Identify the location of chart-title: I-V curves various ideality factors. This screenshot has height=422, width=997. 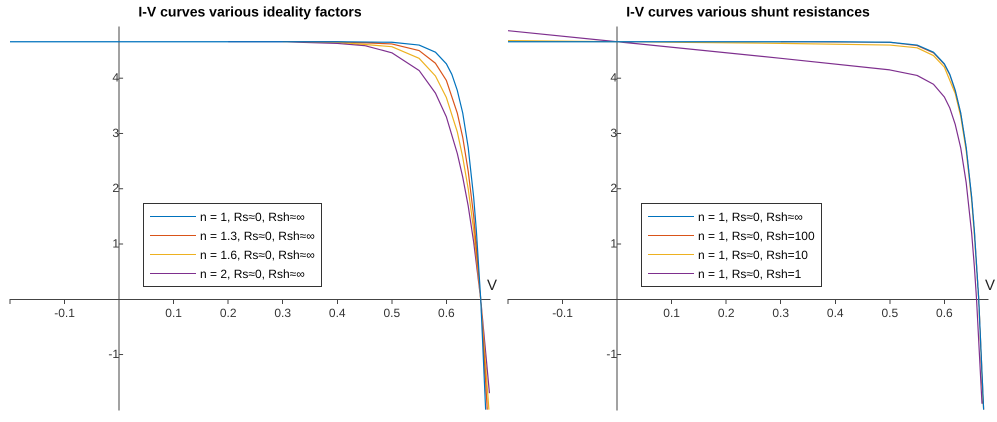
(250, 11).